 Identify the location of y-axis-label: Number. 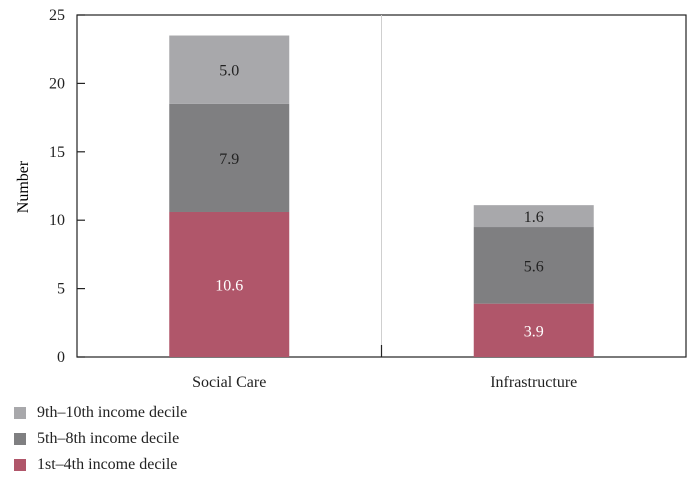
(23, 186).